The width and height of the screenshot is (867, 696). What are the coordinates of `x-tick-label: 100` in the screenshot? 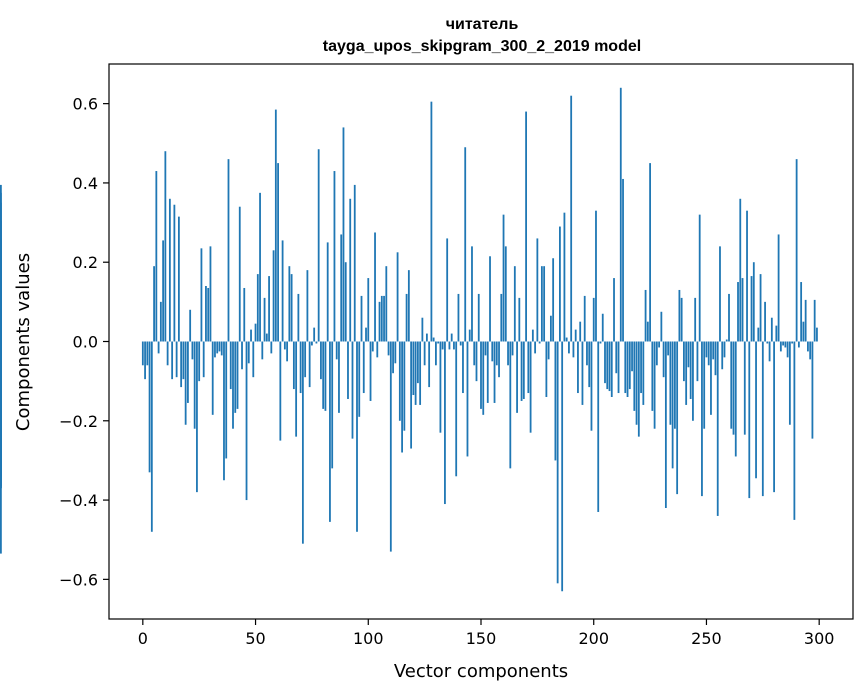 It's located at (368, 638).